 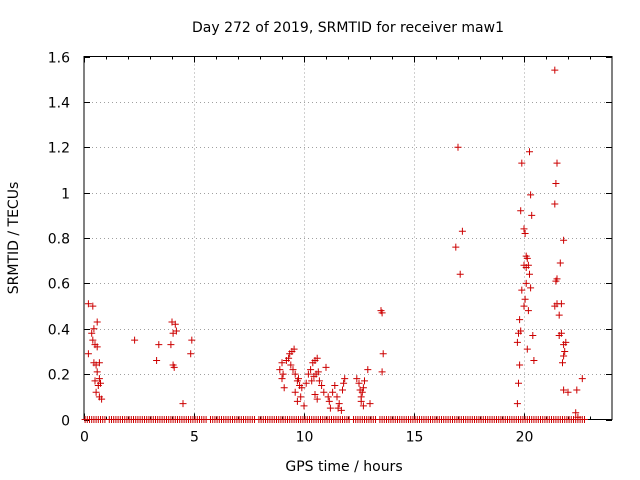 I want to click on x-tick-label: 15, so click(x=415, y=438).